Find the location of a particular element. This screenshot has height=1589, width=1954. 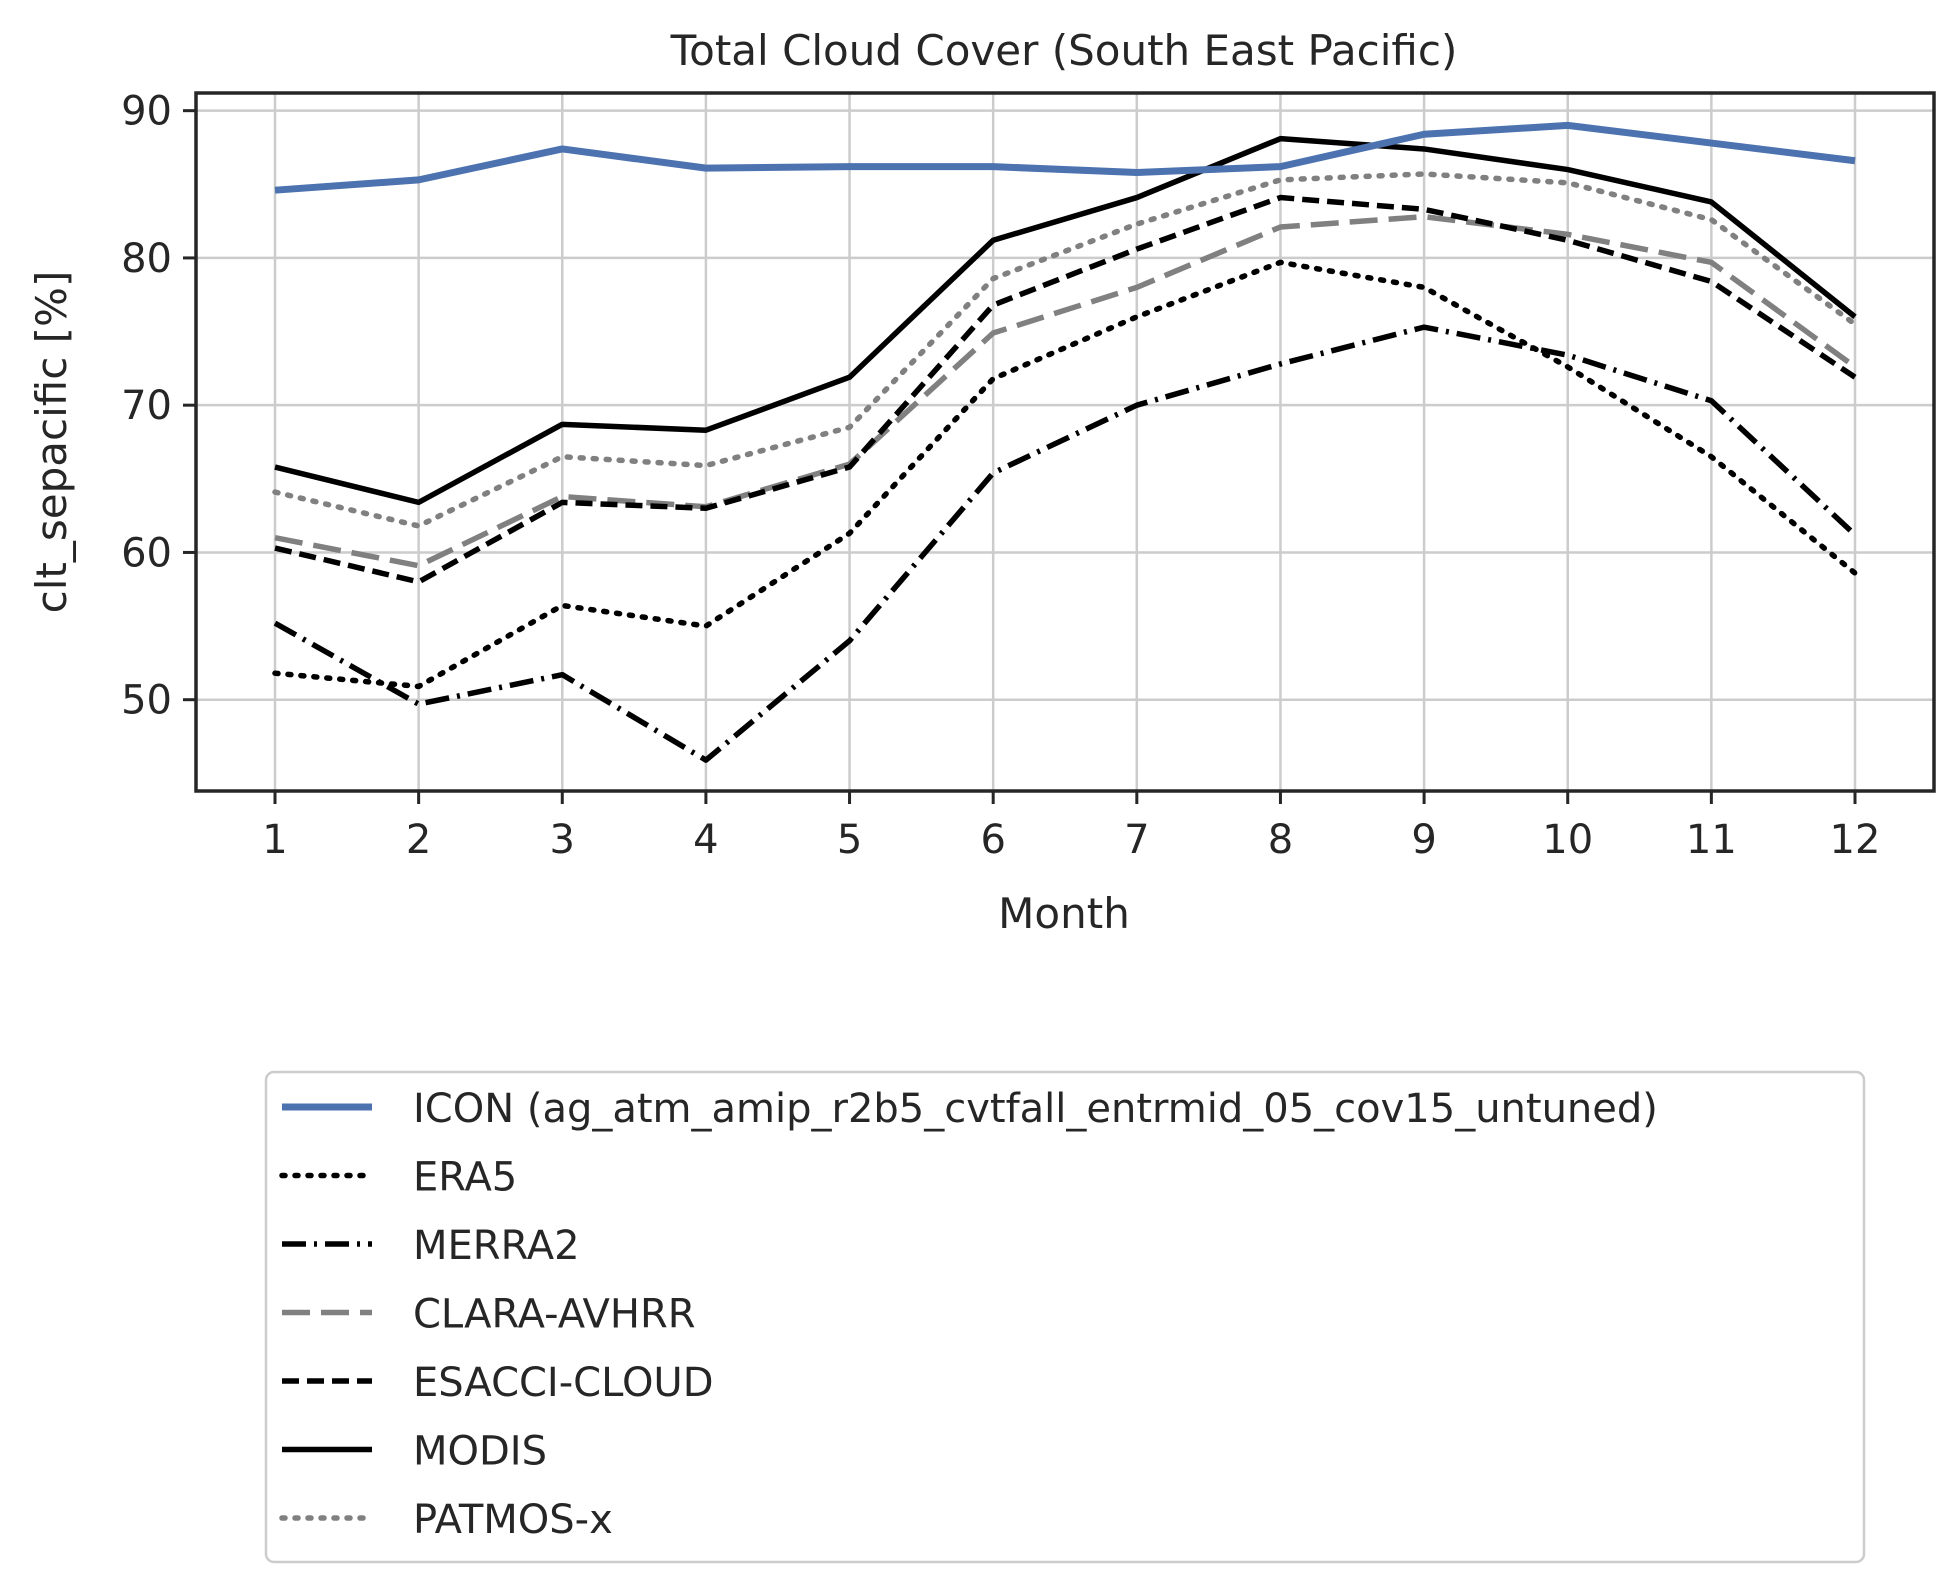

x-tick-label: 2 is located at coordinates (418, 840).